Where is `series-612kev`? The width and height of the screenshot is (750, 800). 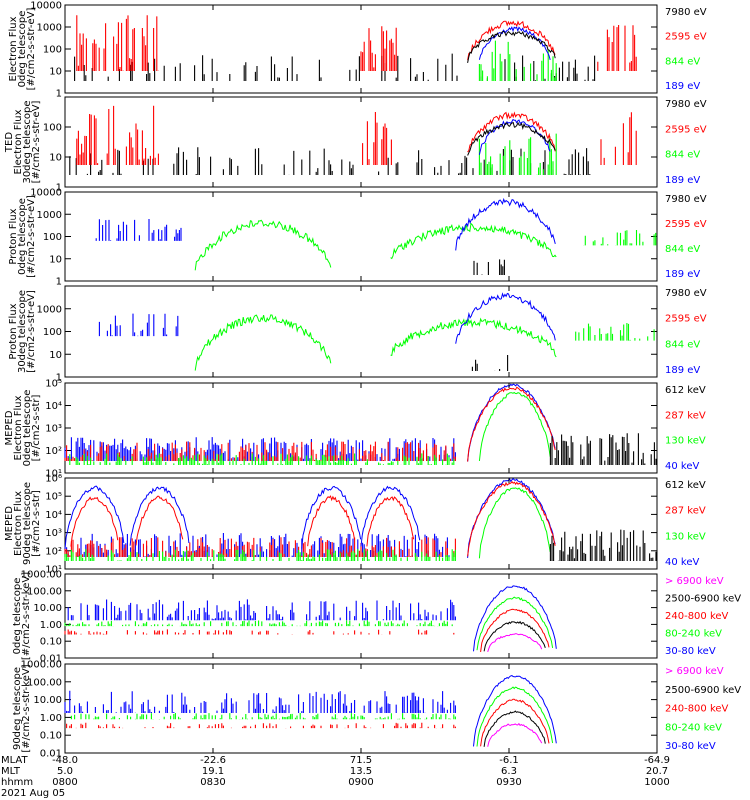
series-612kev is located at coordinates (603, 545).